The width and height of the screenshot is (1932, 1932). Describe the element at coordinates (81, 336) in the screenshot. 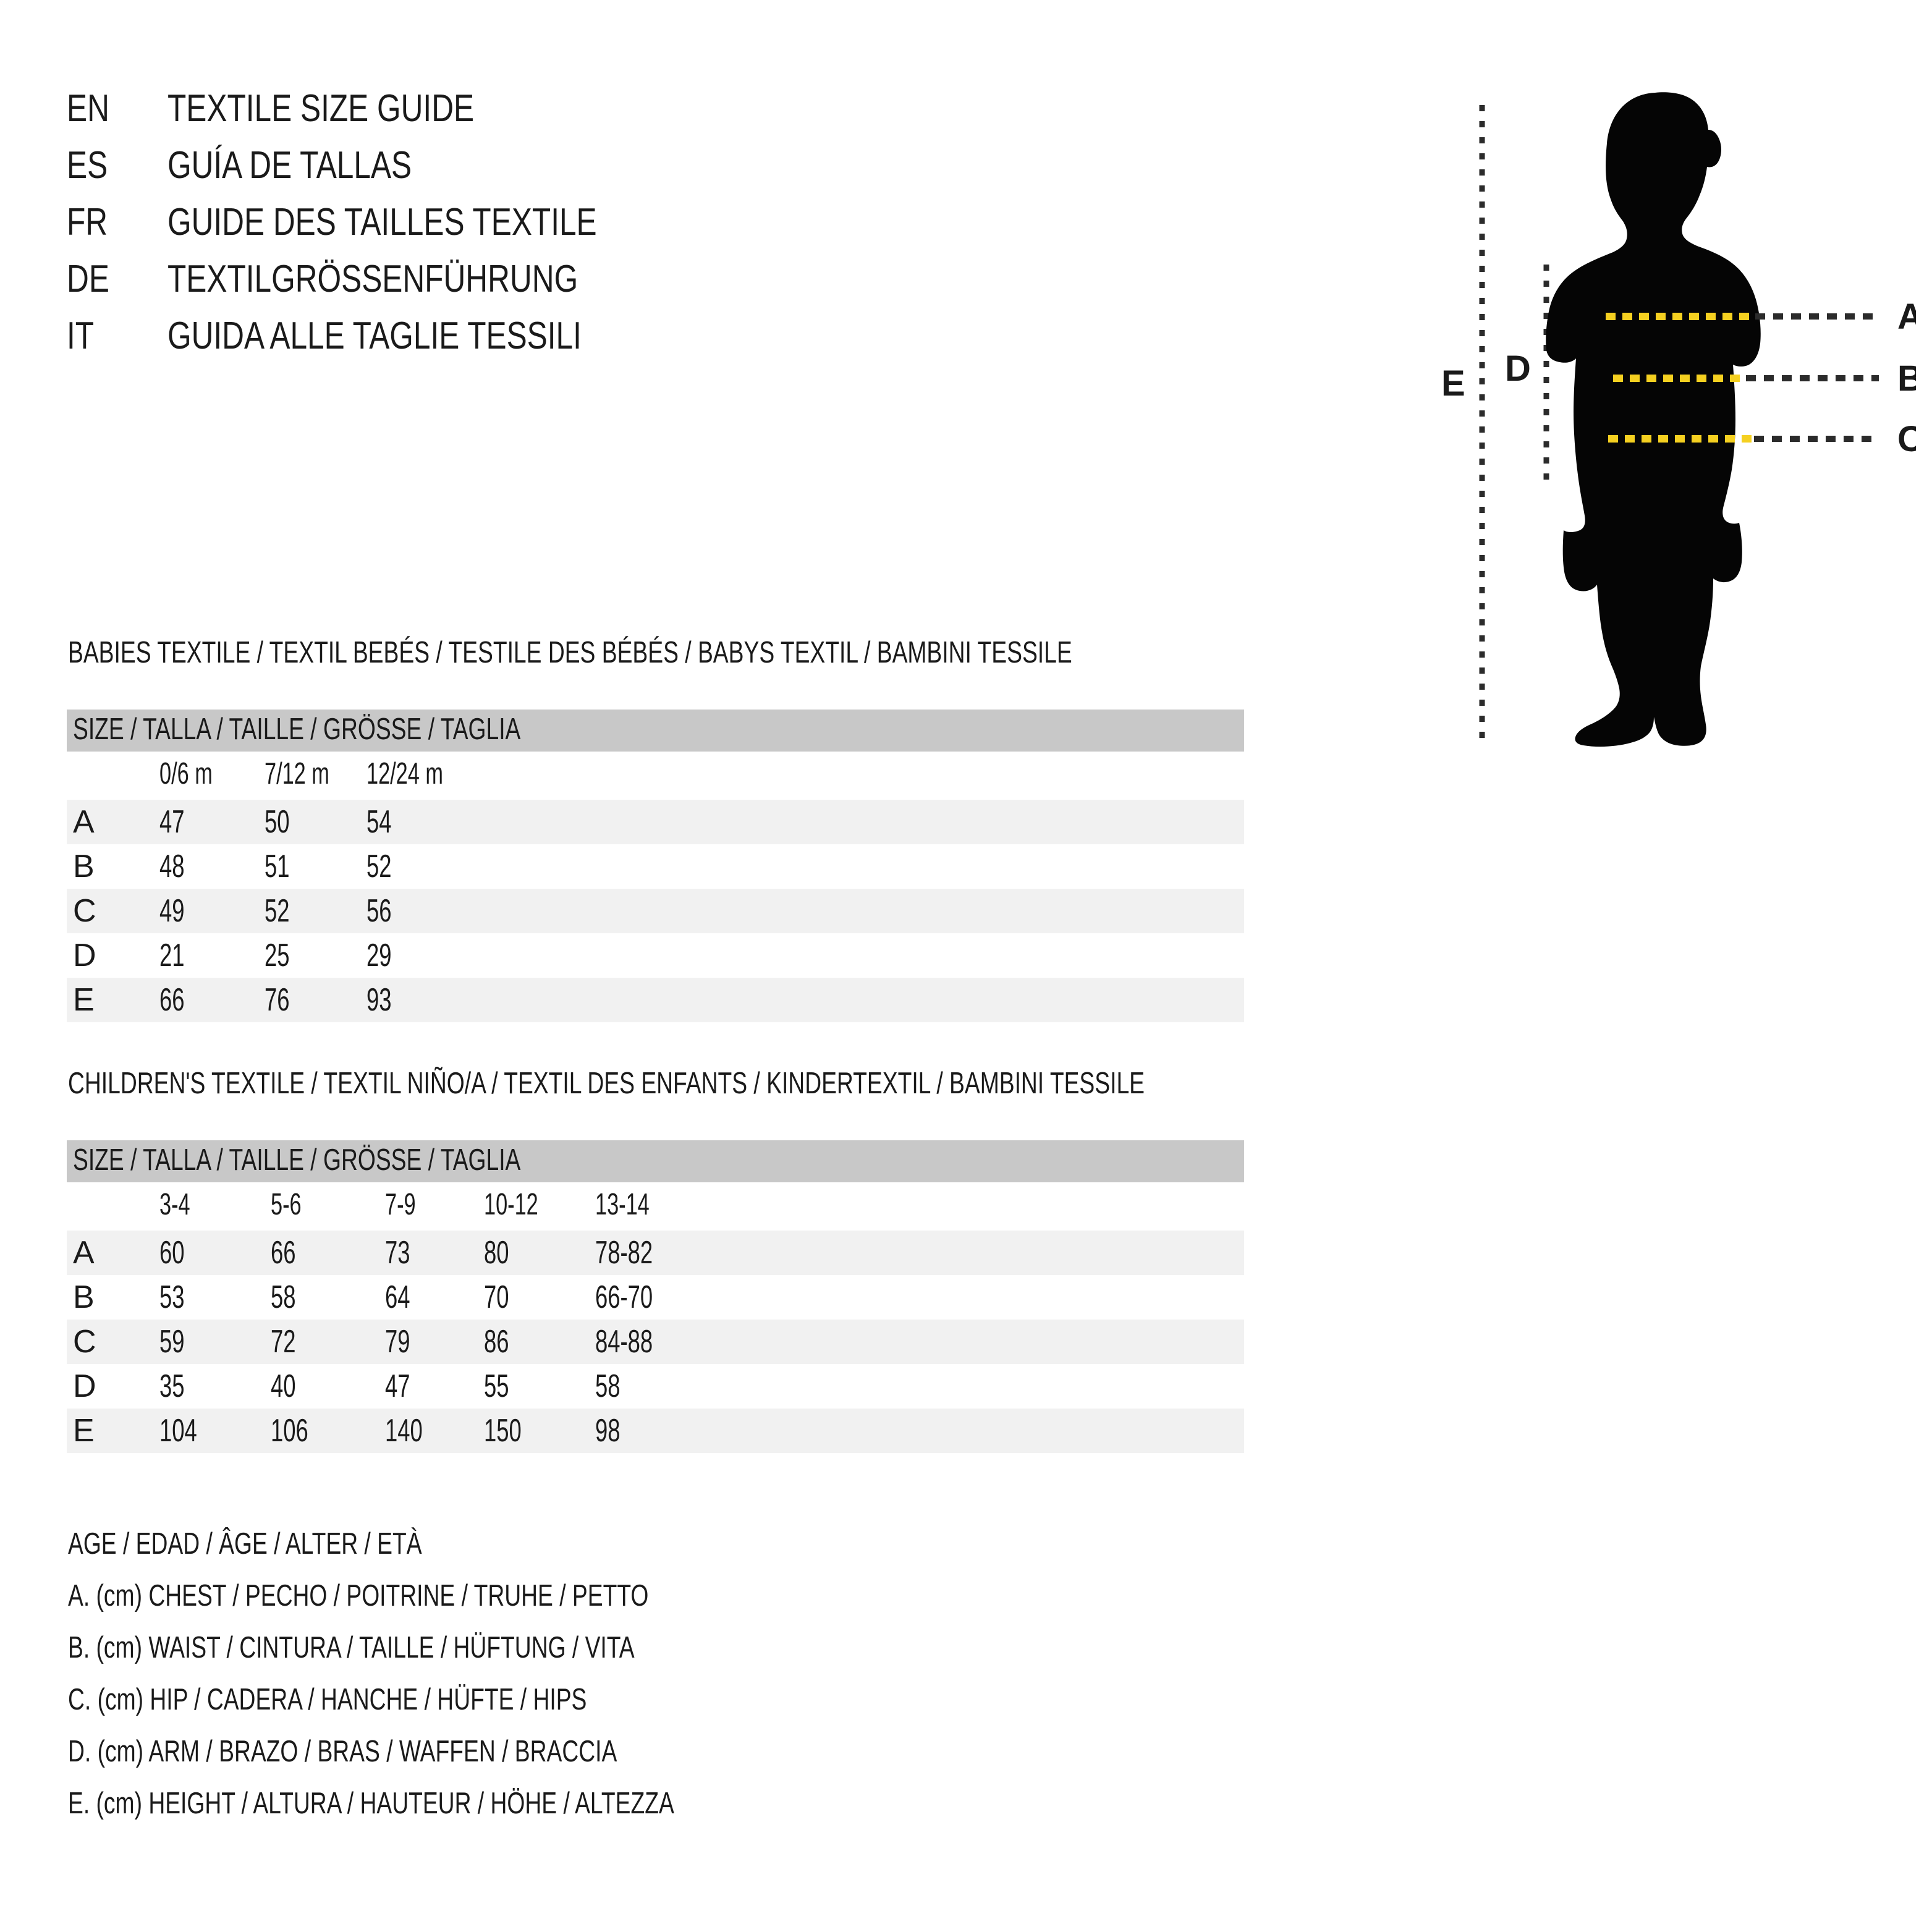

I see `language-code: IT` at that location.